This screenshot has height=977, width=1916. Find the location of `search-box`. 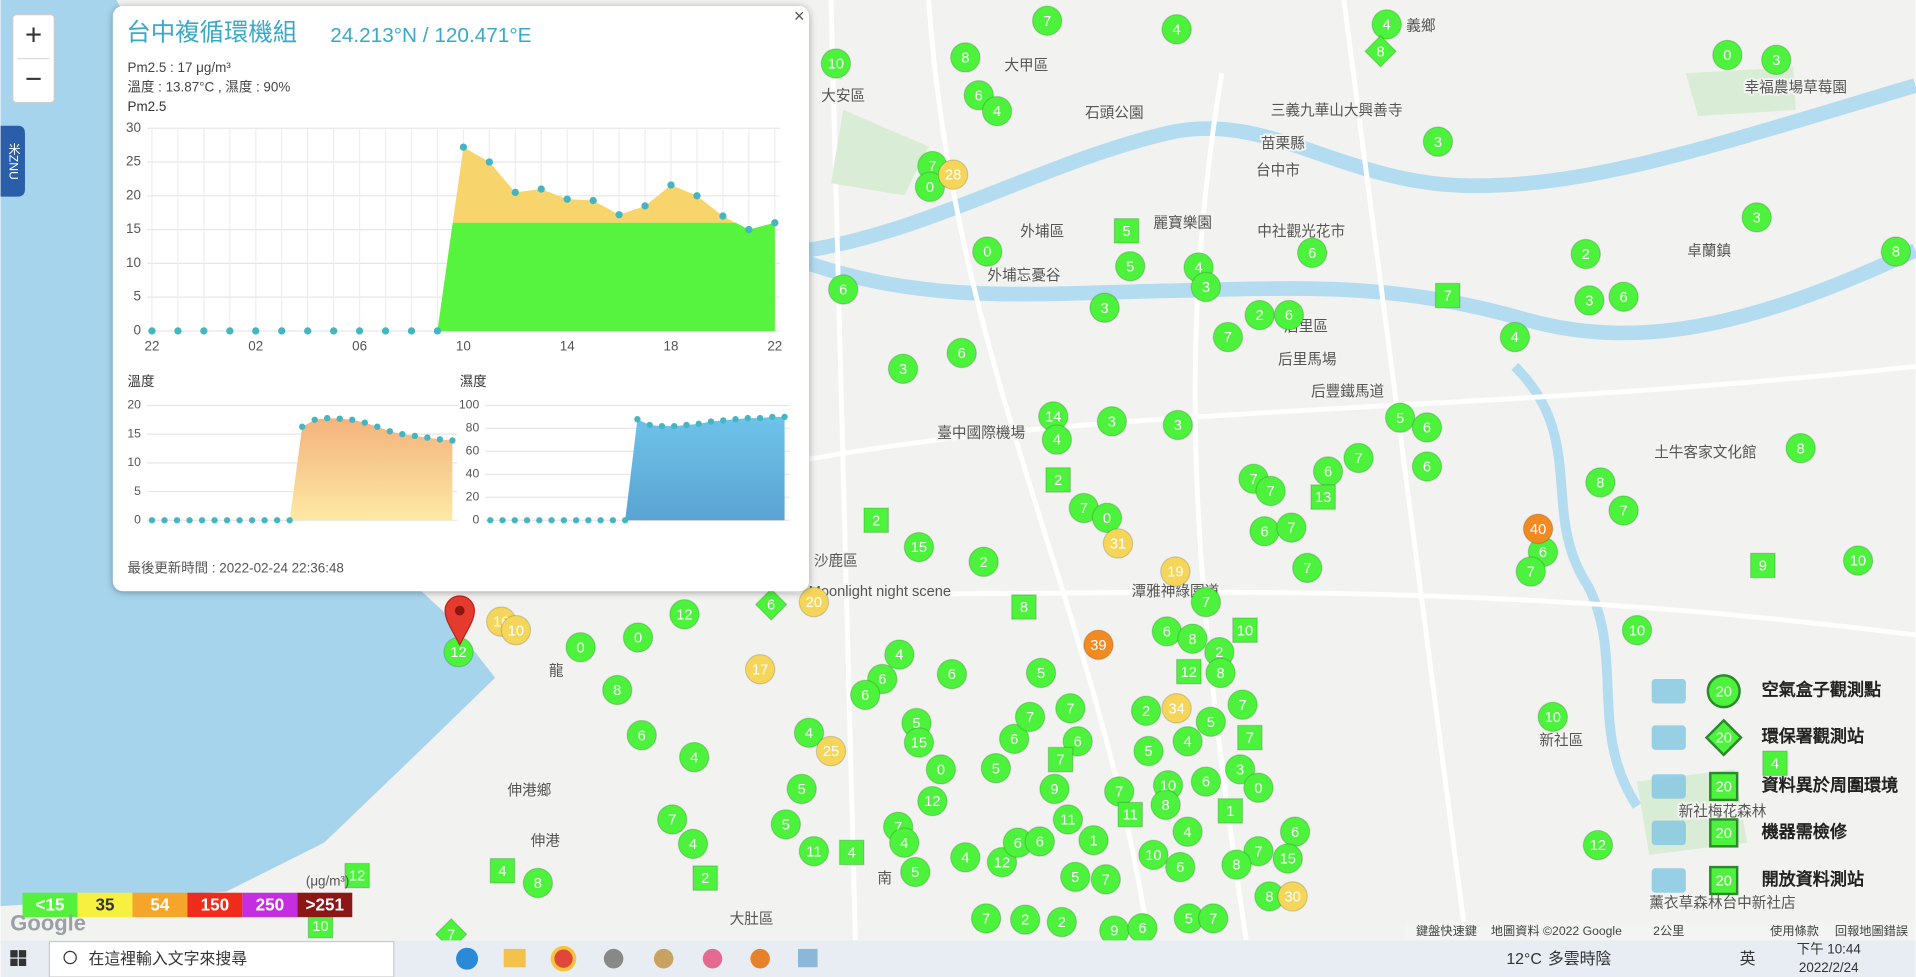

search-box is located at coordinates (221, 958).